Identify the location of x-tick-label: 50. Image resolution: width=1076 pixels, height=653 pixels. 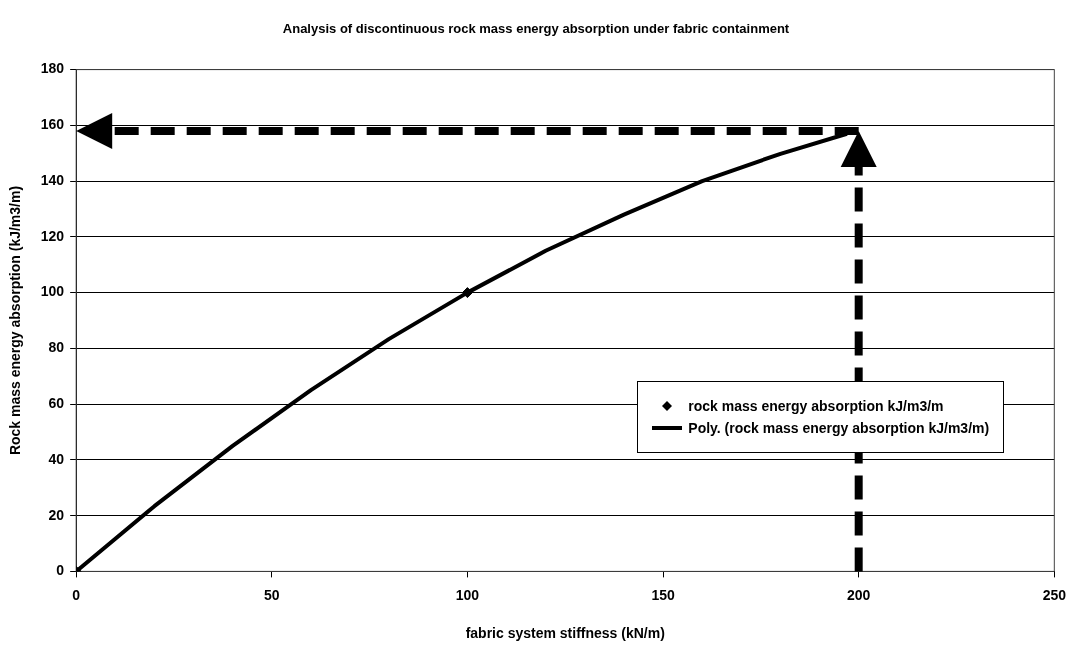
(272, 594).